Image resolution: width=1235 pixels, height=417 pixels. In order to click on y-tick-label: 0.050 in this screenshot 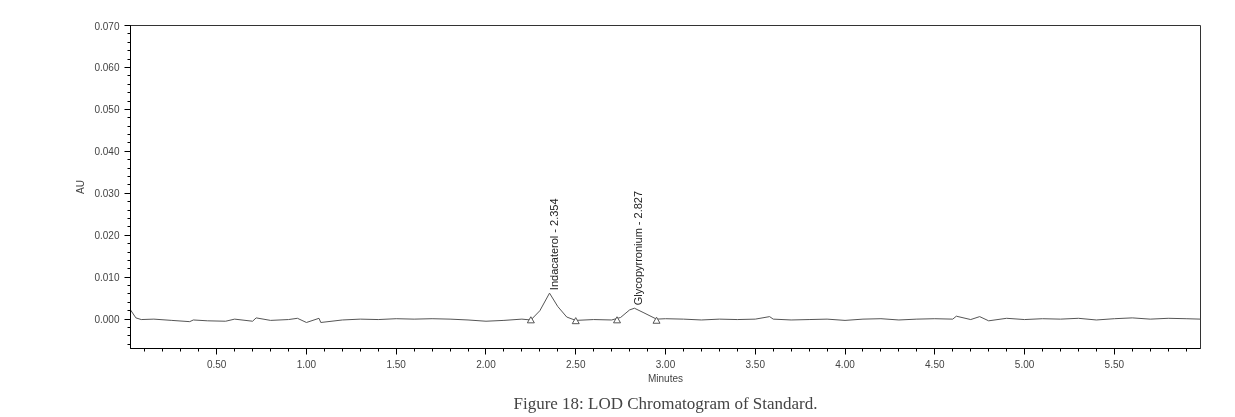, I will do `click(107, 110)`.